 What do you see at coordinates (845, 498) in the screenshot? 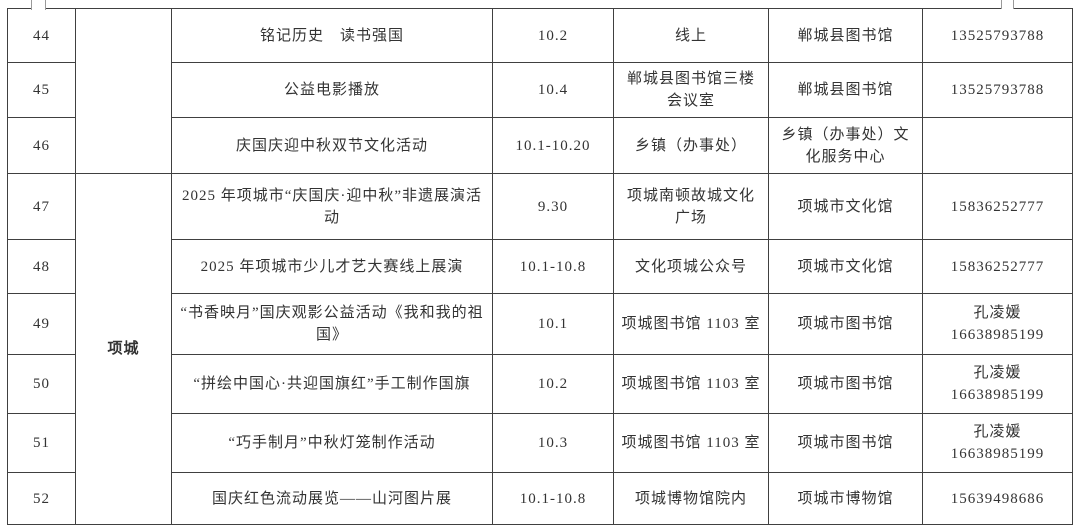
I see `organizer-cell: 项城市博物馆` at bounding box center [845, 498].